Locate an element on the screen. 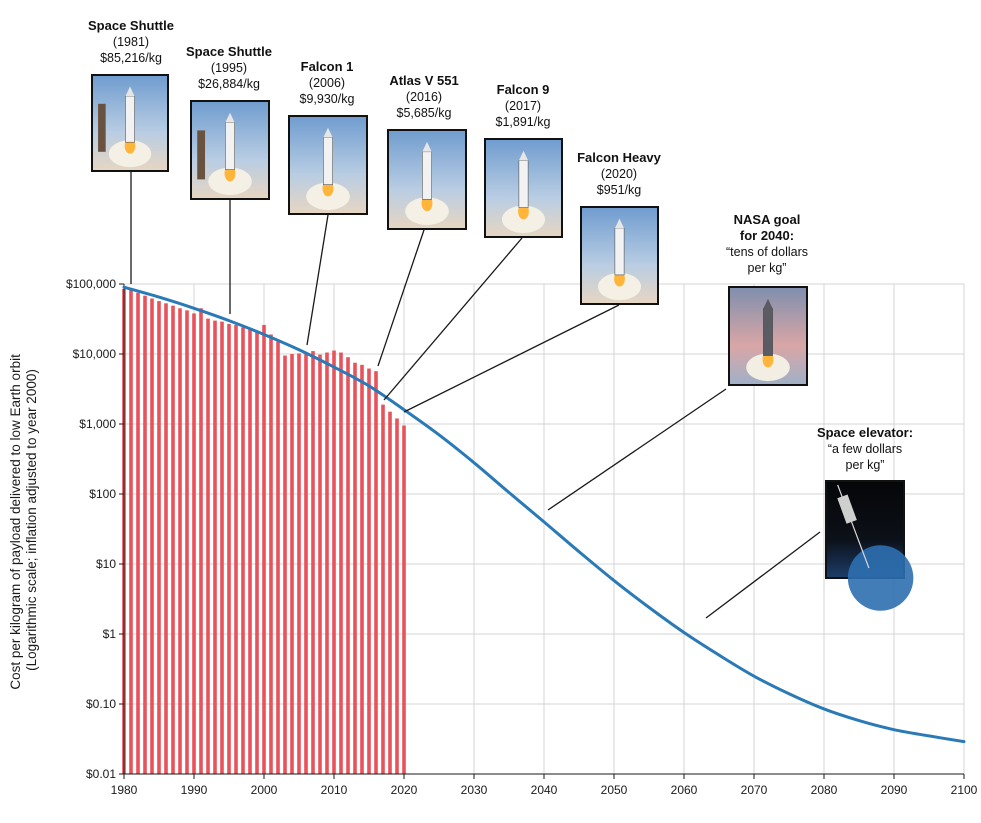  x-tick-label: 2100 is located at coordinates (964, 790).